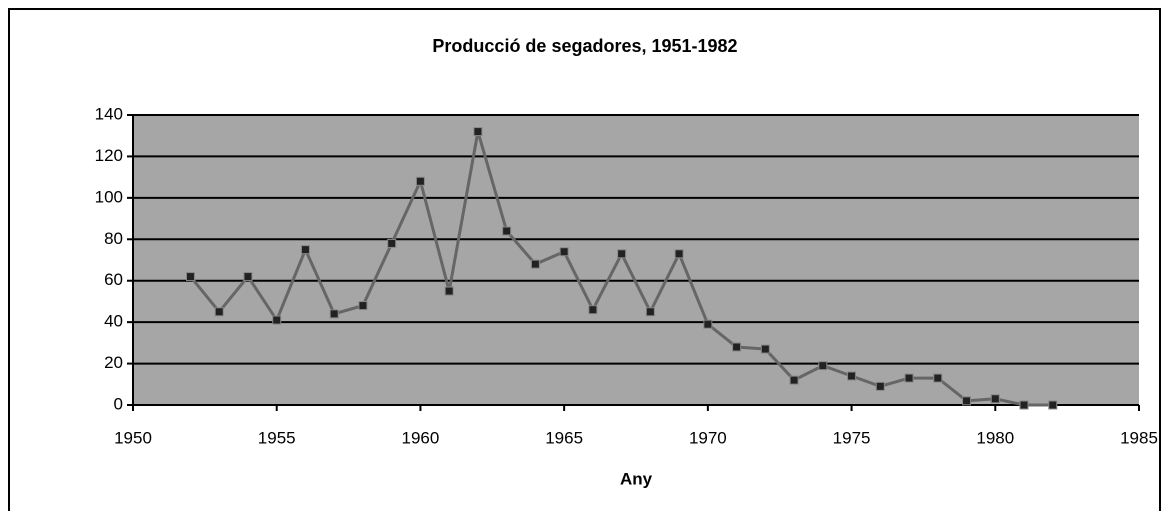 This screenshot has width=1169, height=516. Describe the element at coordinates (852, 437) in the screenshot. I see `x-tick-label: 1975` at that location.